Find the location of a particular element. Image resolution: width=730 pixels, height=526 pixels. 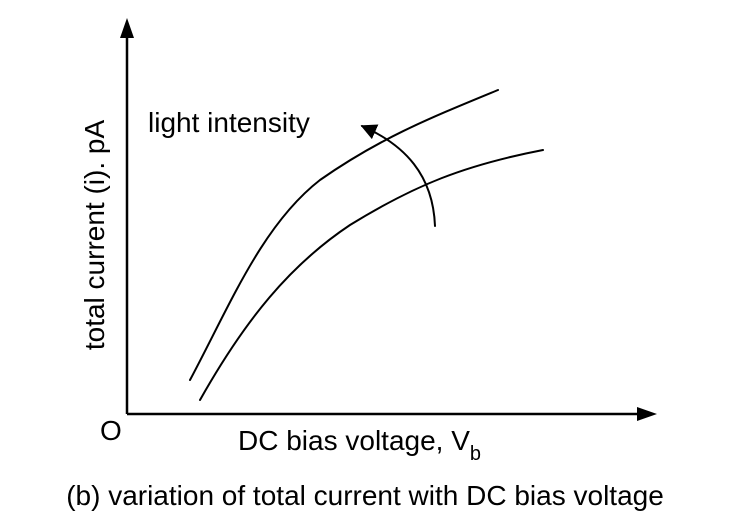

light-intensity-arrow is located at coordinates (398, 175).